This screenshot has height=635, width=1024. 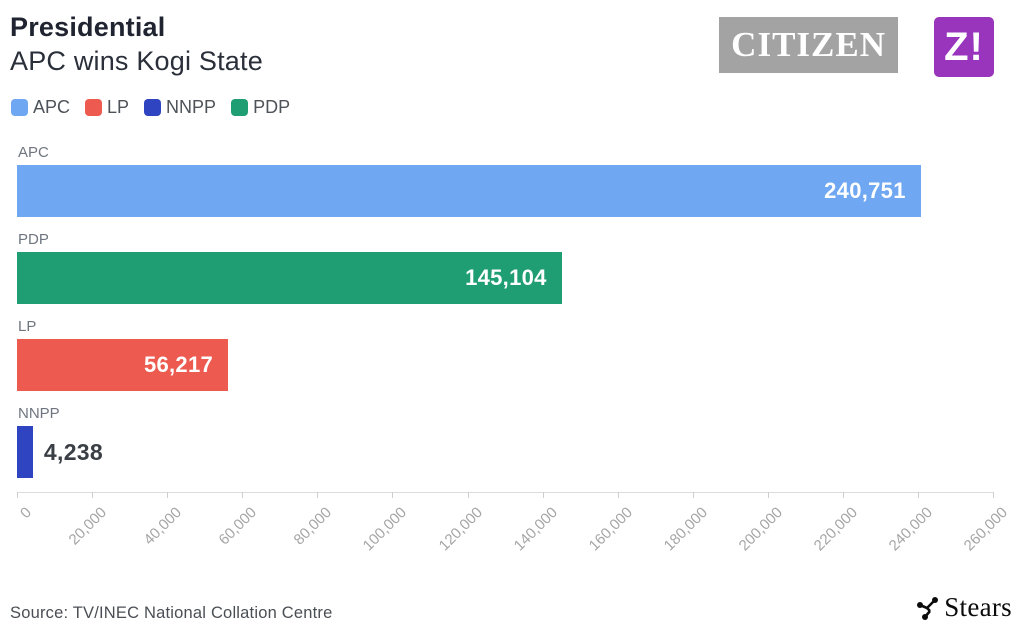 I want to click on bar-row-lp: LP 56,217, so click(x=505, y=354).